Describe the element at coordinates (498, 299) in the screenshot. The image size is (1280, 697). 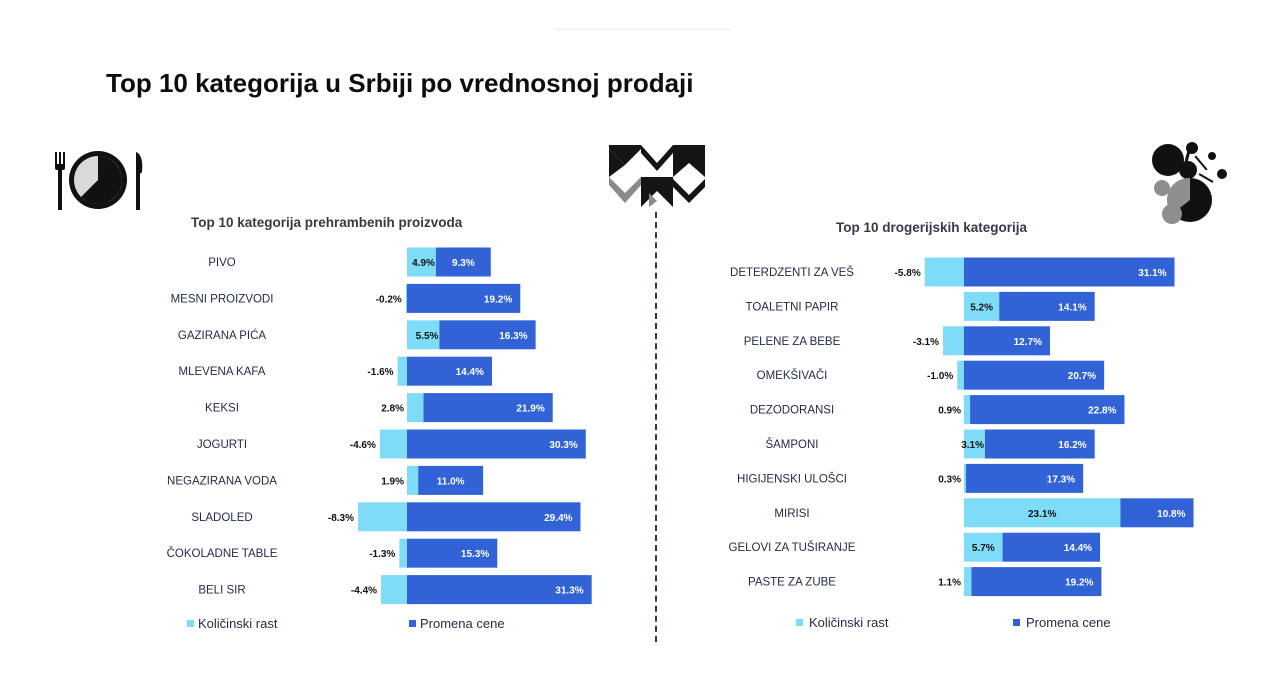
I see `food-price-label: 19.2%` at that location.